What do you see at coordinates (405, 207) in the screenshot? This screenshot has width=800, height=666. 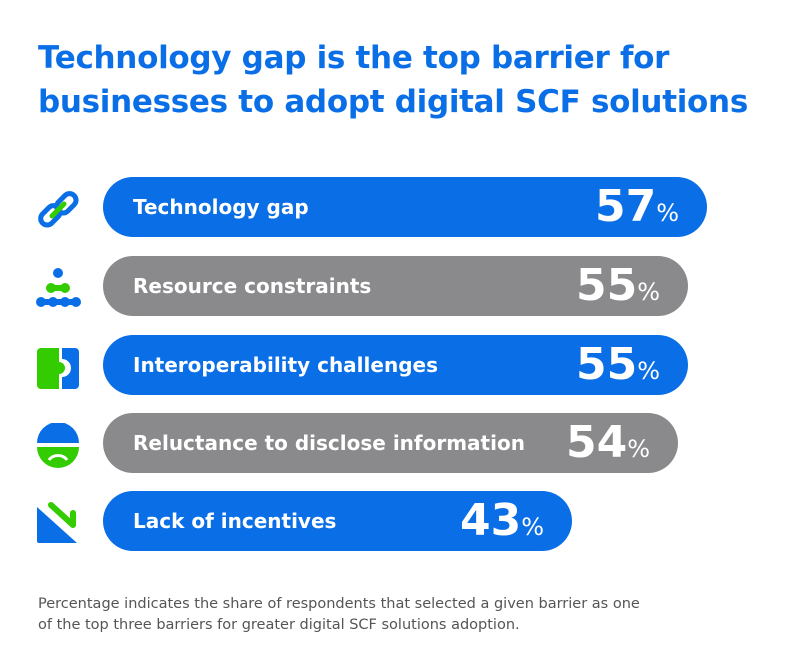 I see `bar: Technology gap 57%` at bounding box center [405, 207].